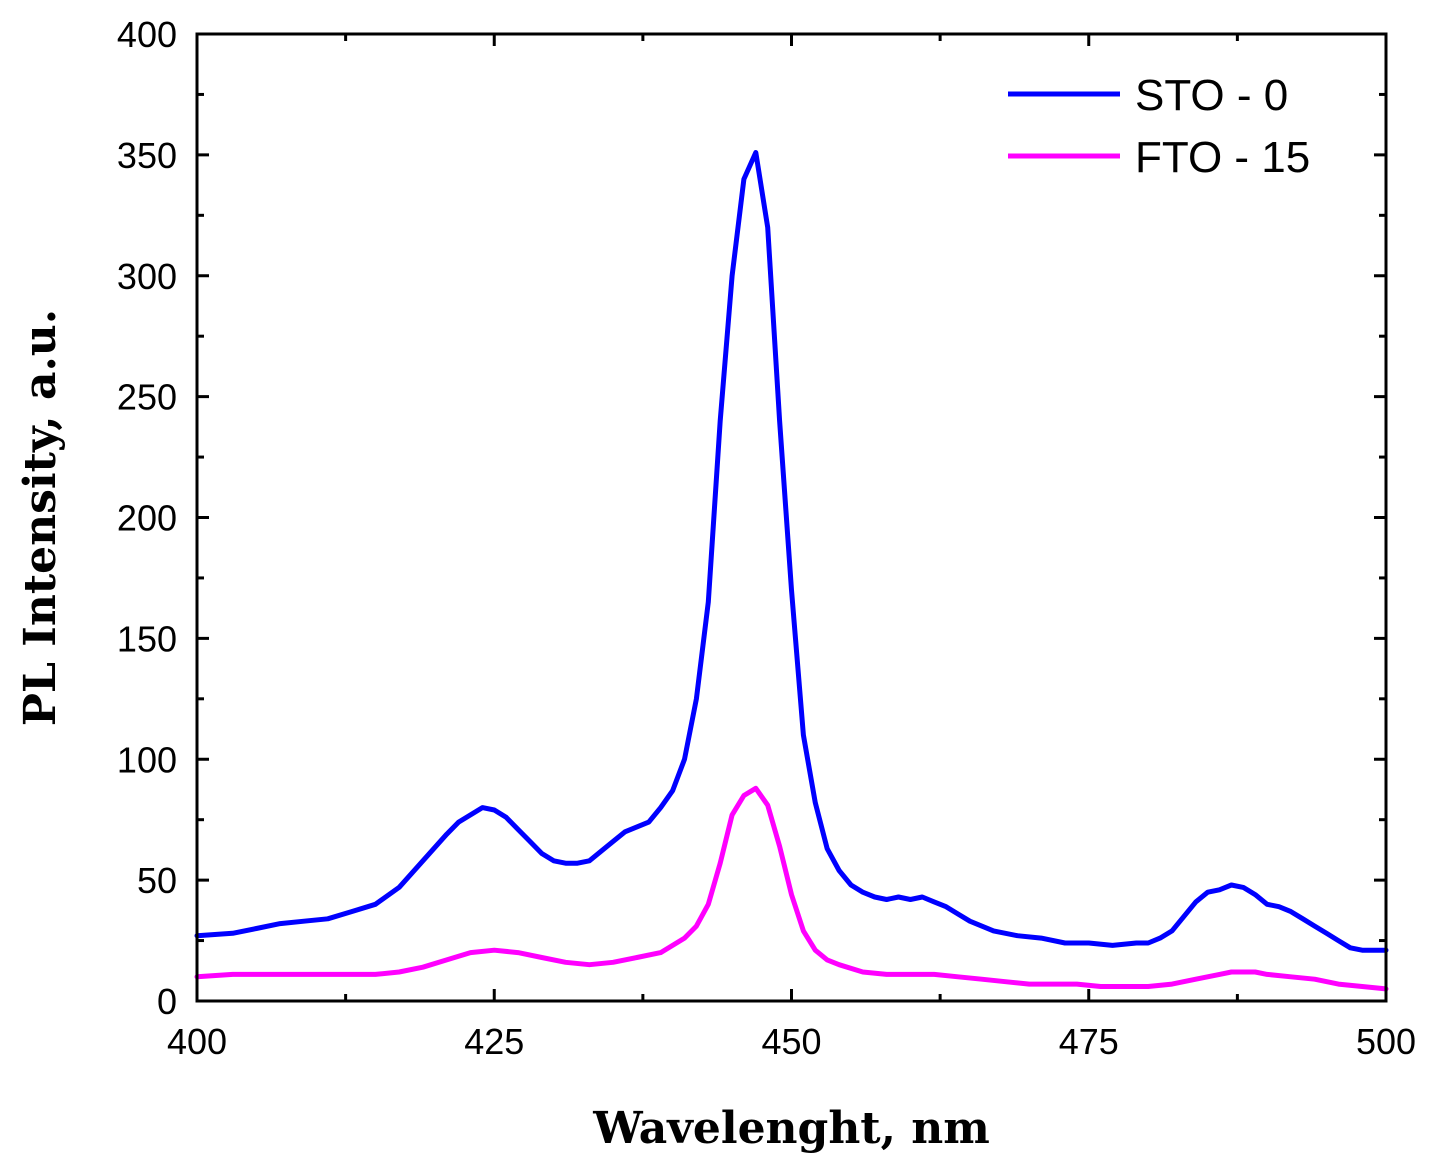 The height and width of the screenshot is (1175, 1437). I want to click on y-tick-label: 250, so click(147, 397).